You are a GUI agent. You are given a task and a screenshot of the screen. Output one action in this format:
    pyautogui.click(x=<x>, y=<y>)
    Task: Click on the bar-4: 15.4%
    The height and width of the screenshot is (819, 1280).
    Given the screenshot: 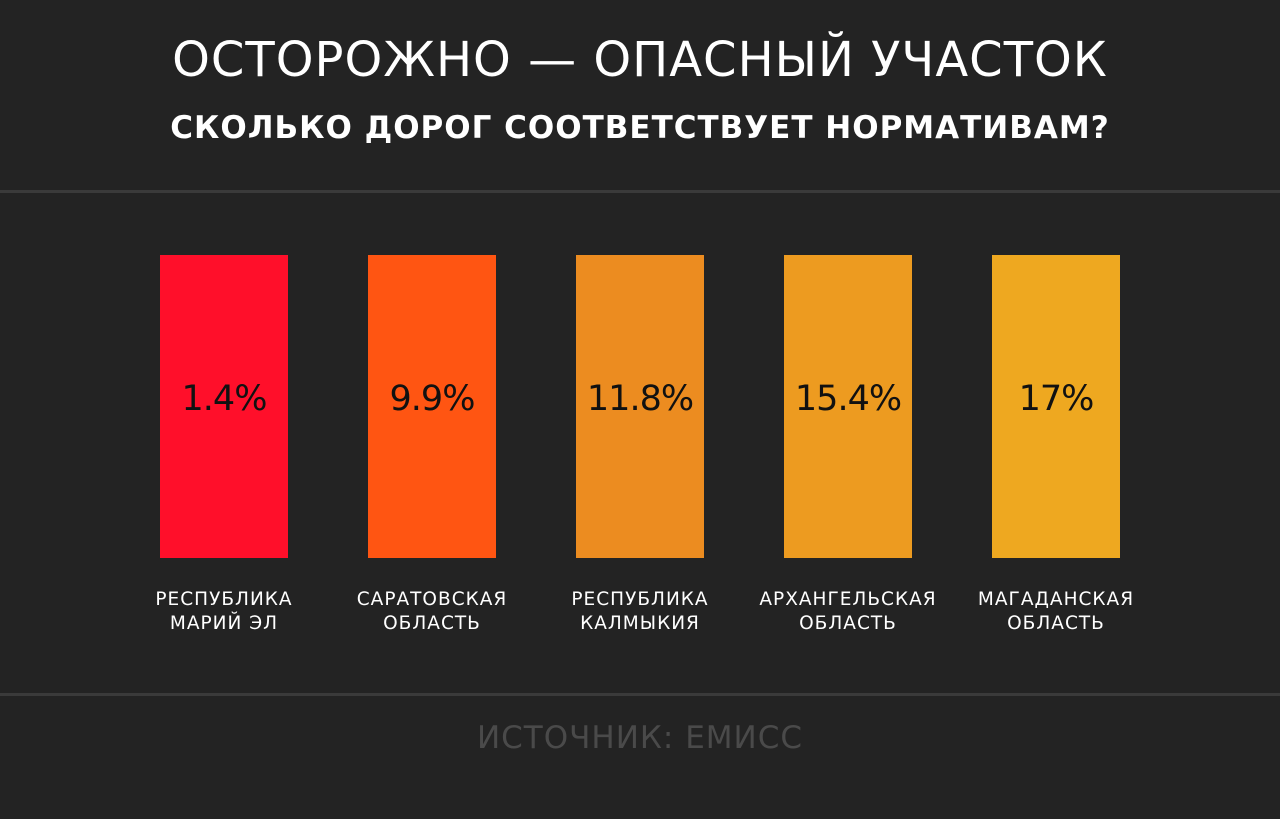 What is the action you would take?
    pyautogui.click(x=848, y=406)
    